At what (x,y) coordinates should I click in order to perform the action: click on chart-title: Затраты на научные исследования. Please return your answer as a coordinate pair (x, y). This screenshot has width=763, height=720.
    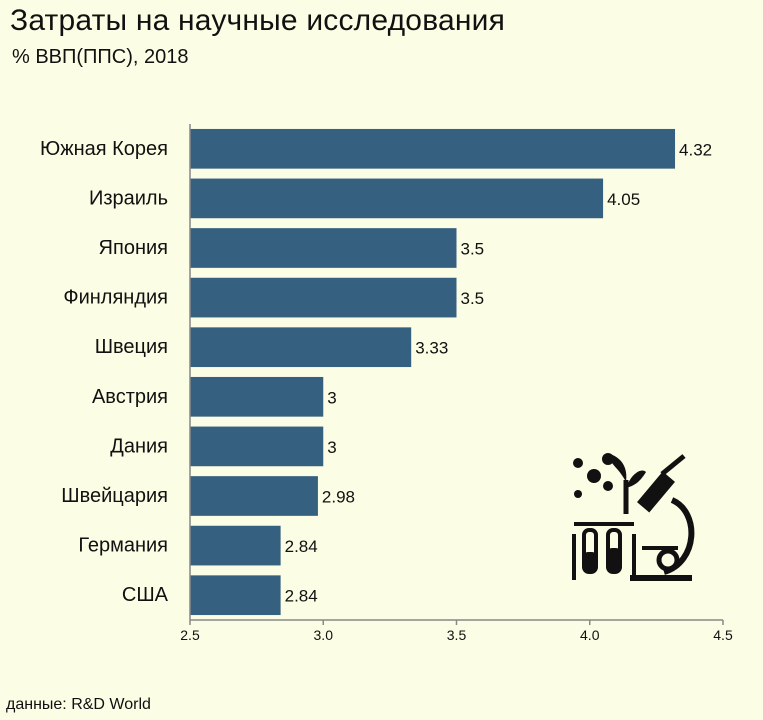
    Looking at the image, I should click on (258, 20).